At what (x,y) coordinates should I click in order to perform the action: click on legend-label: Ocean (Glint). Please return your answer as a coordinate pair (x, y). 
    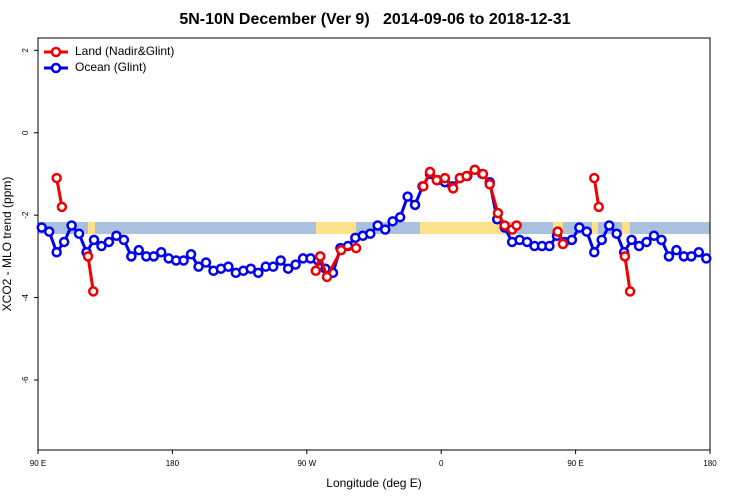
    Looking at the image, I should click on (110, 67).